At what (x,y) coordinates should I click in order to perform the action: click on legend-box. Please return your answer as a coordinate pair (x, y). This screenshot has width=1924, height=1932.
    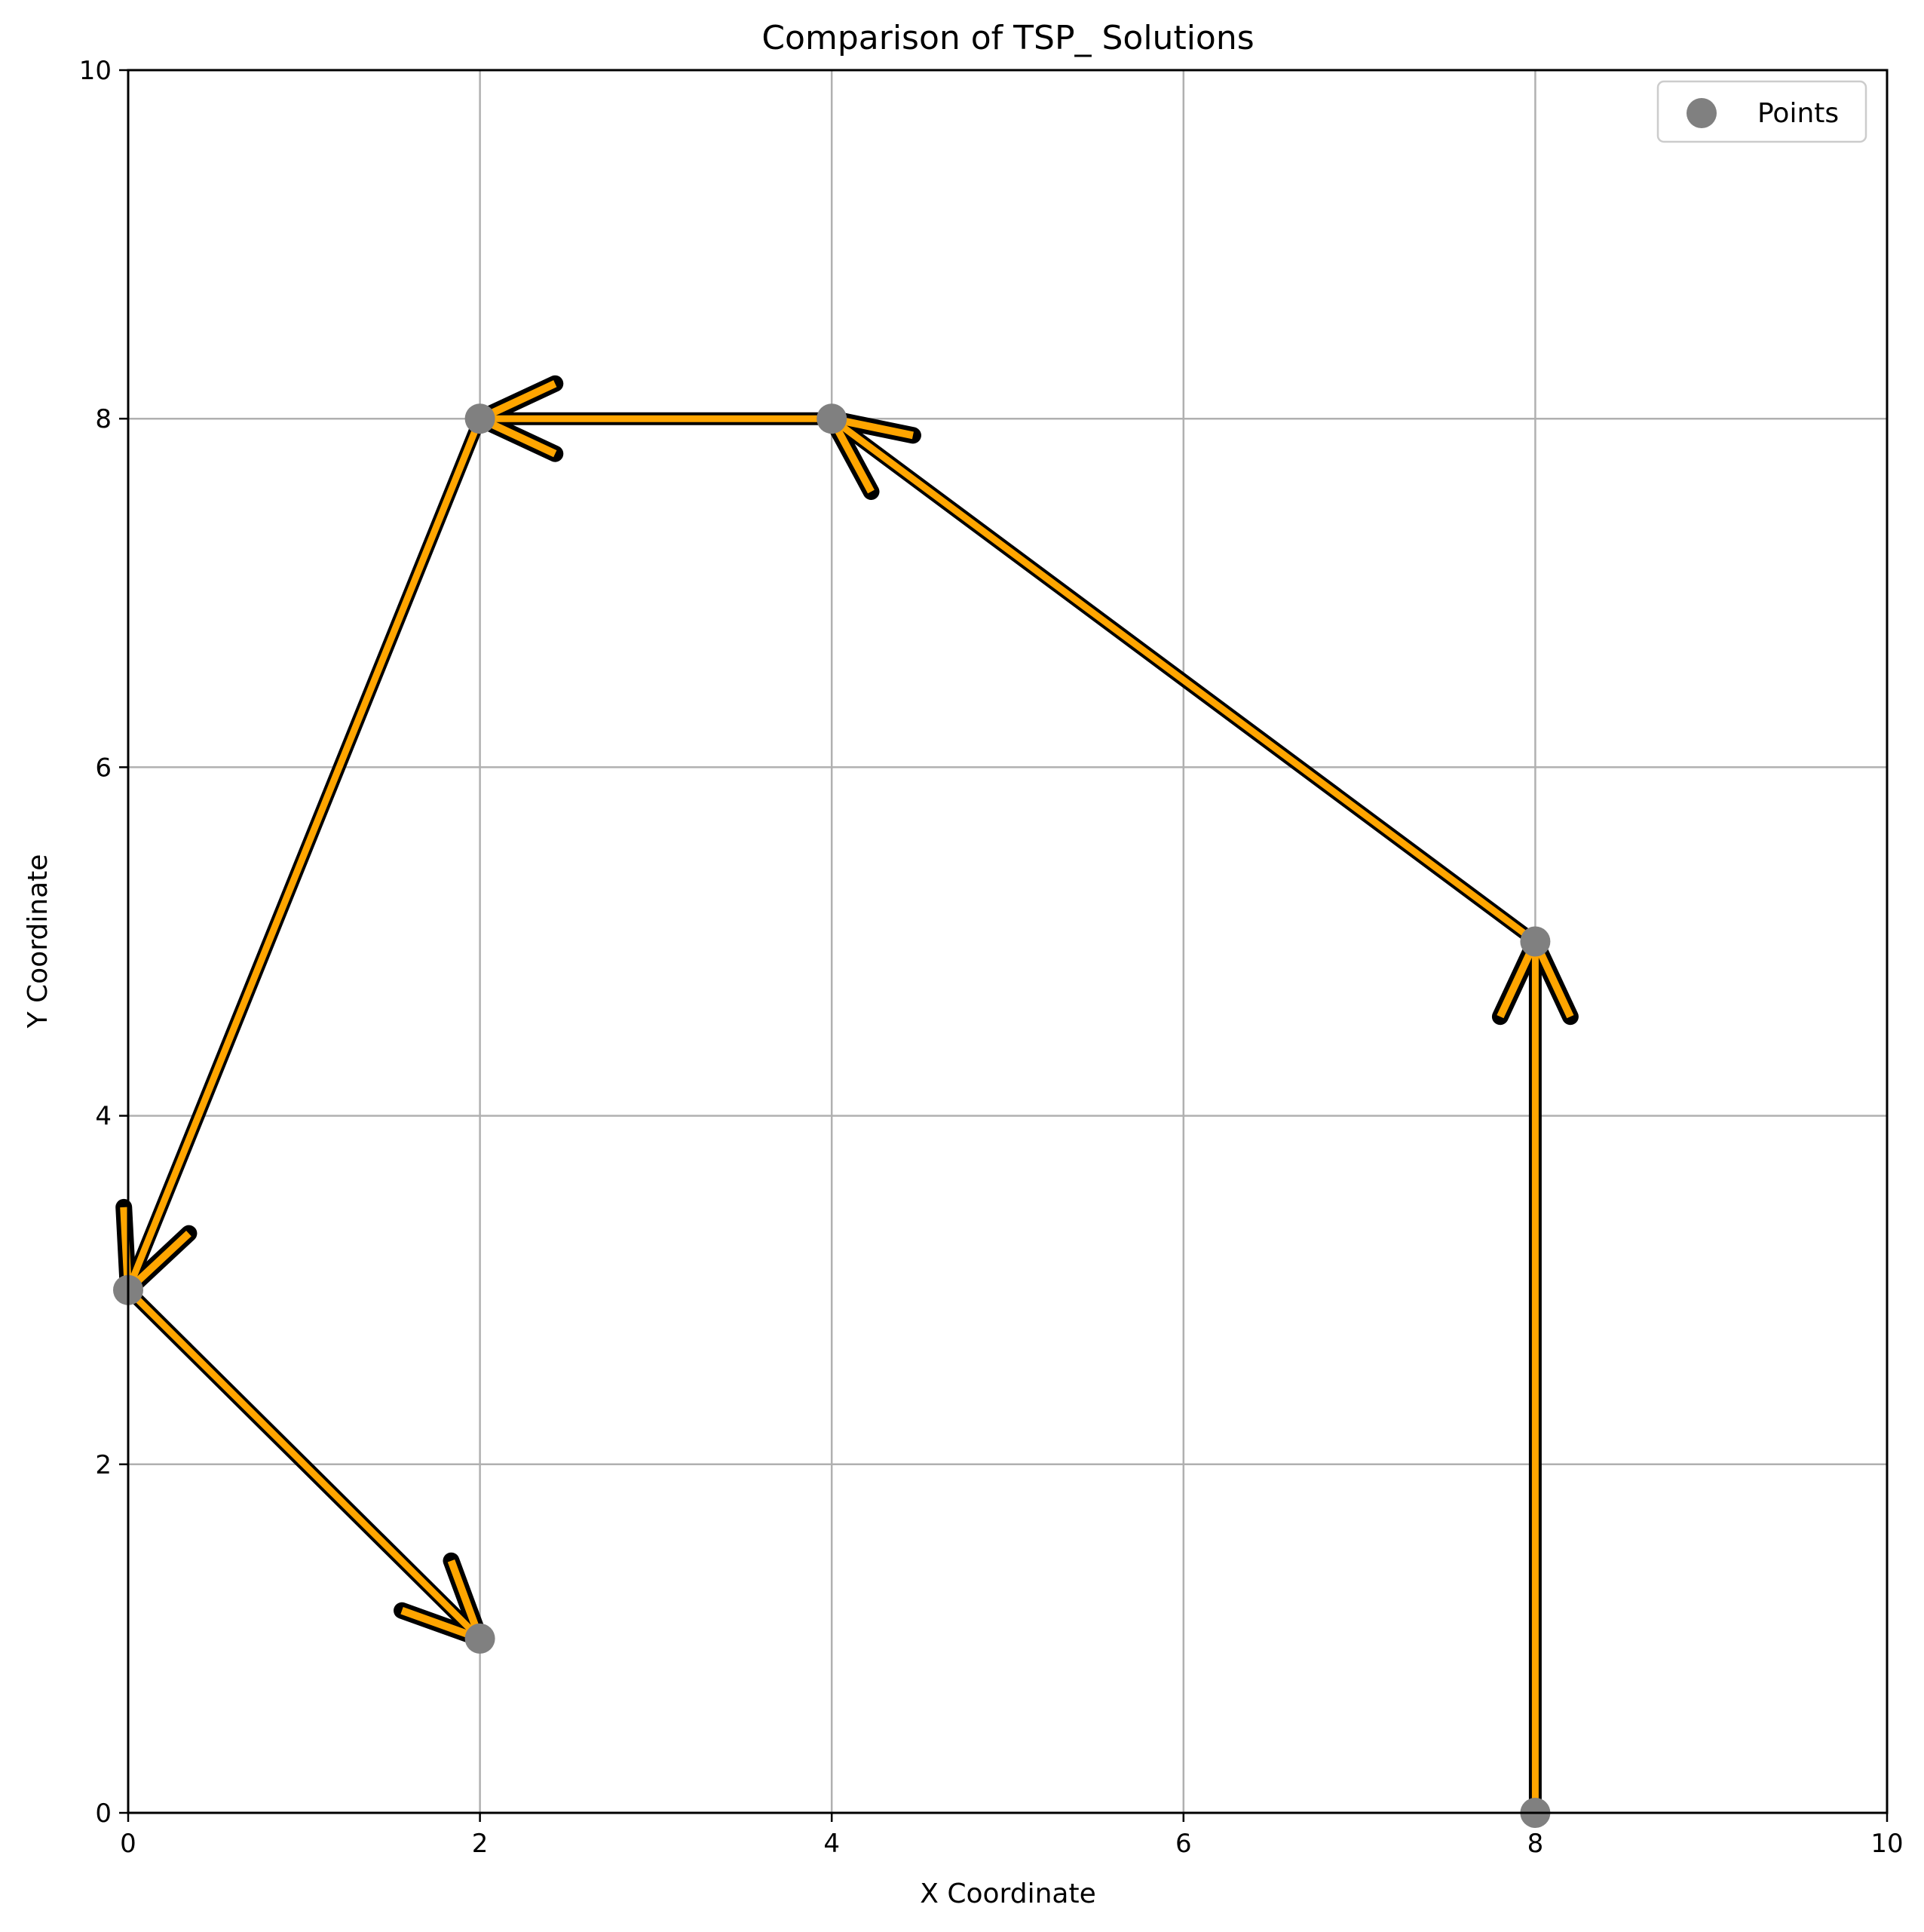
    Looking at the image, I should click on (1761, 111).